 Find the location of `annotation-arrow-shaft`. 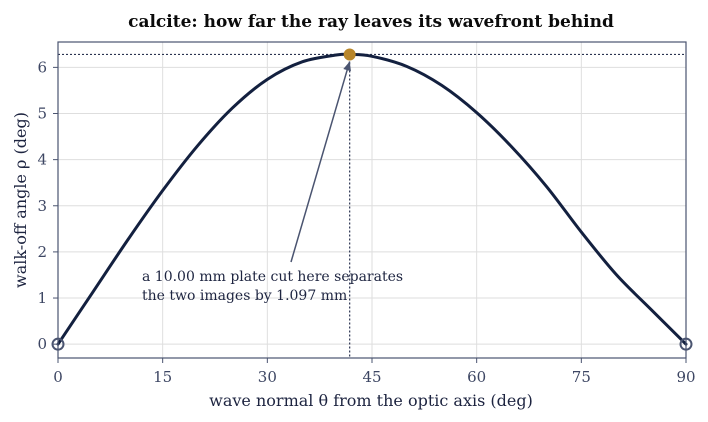

annotation-arrow-shaft is located at coordinates (320, 162).